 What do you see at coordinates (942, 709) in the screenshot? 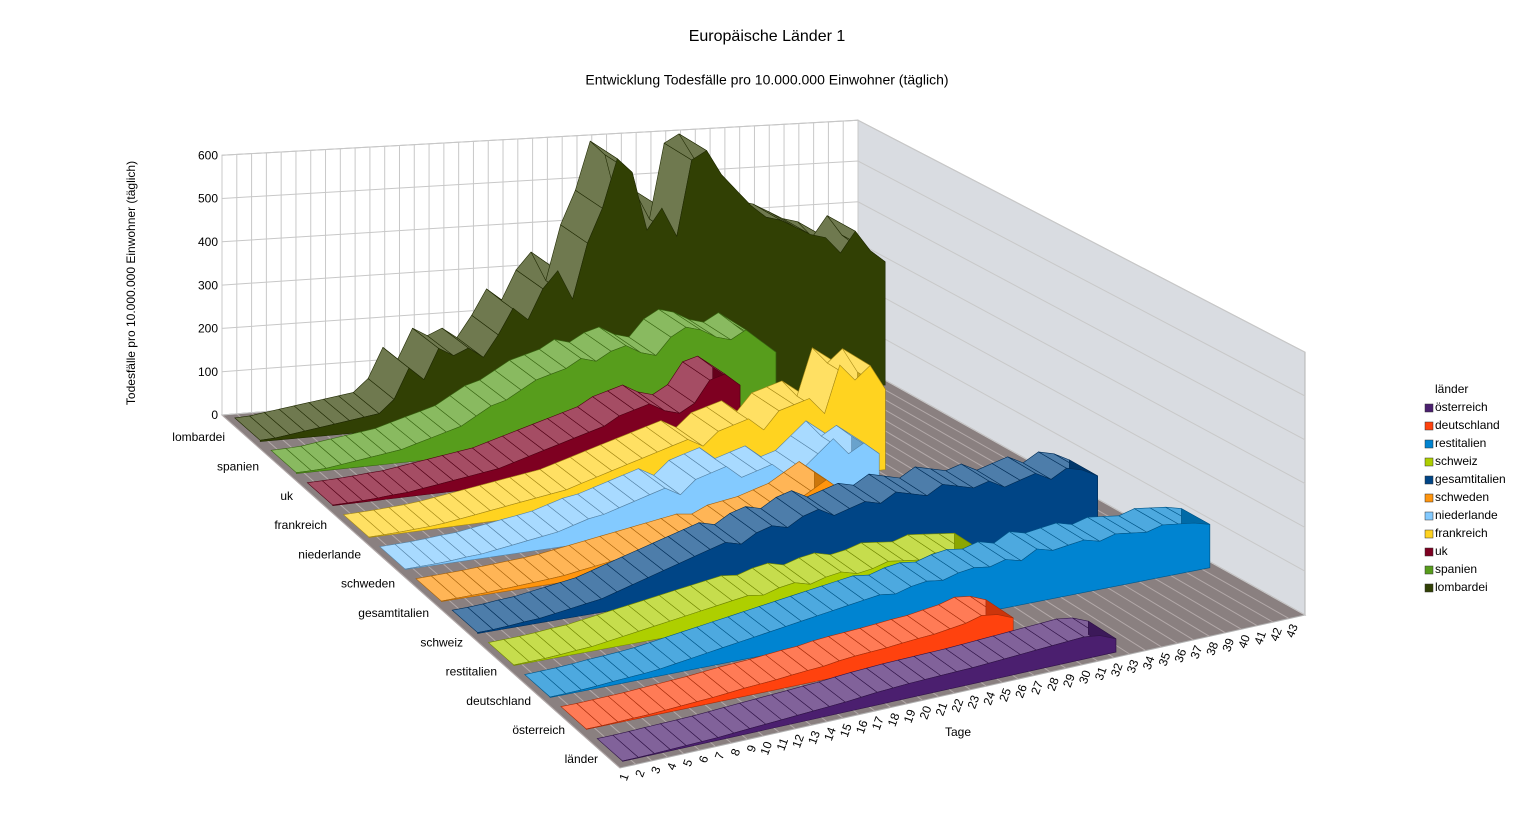
I see `x-tick-label: 21` at bounding box center [942, 709].